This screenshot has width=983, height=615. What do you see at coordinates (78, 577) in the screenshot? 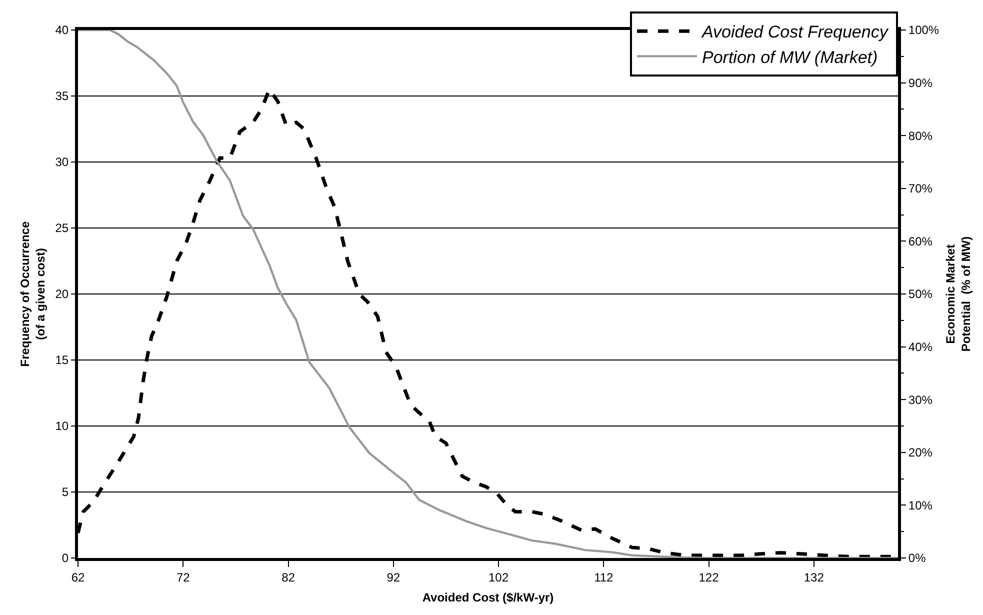
I see `x-tick-label: 62` at bounding box center [78, 577].